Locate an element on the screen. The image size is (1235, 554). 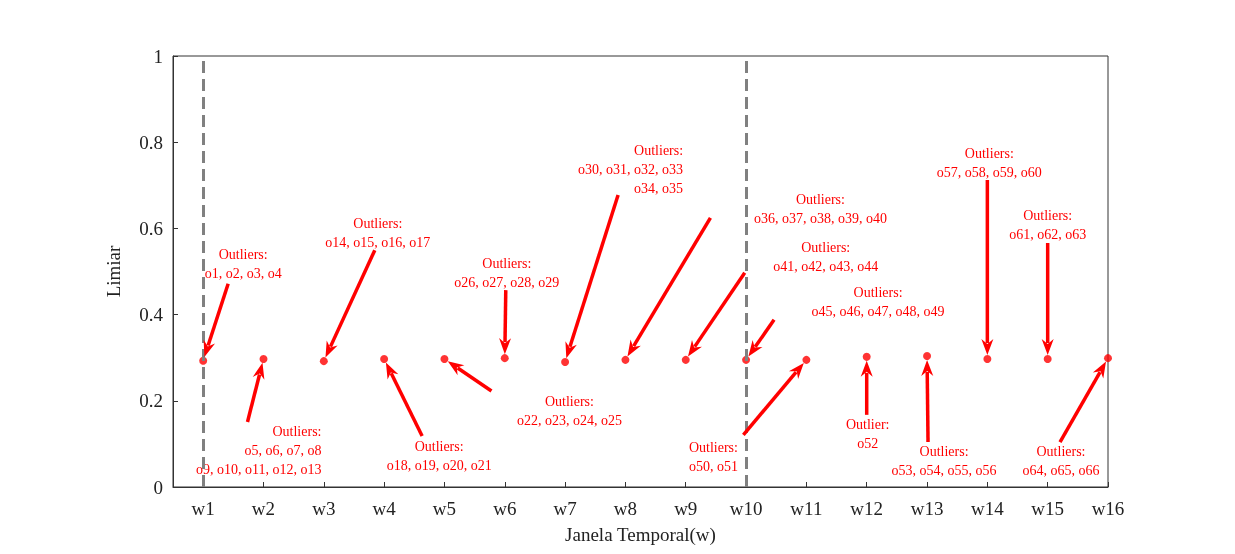
x-tick-label: w12 is located at coordinates (867, 508).